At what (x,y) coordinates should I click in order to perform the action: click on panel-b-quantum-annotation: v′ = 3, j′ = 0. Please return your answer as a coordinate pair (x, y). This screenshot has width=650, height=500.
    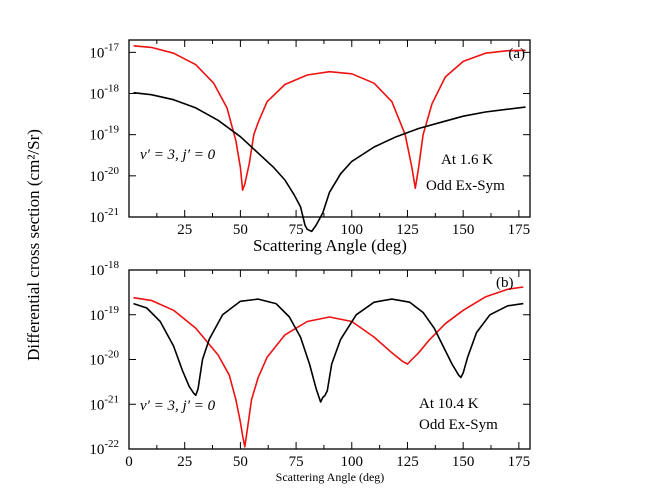
    Looking at the image, I should click on (178, 406).